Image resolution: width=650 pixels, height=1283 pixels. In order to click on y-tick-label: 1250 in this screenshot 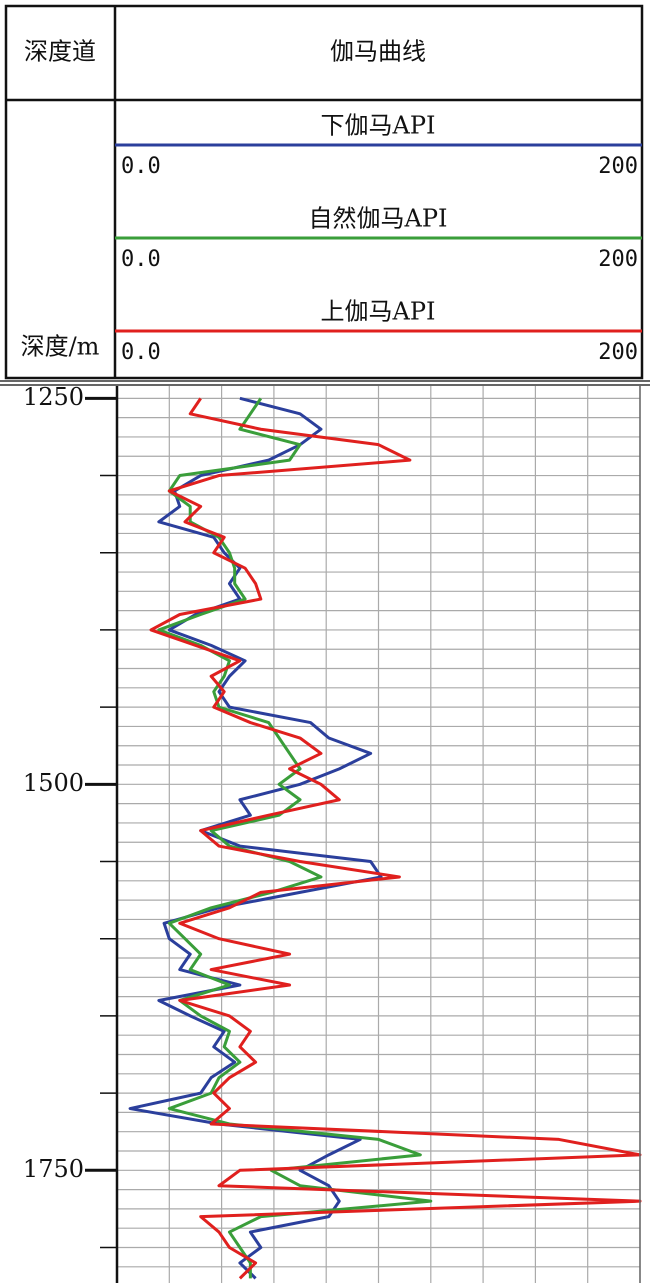, I will do `click(53, 397)`.